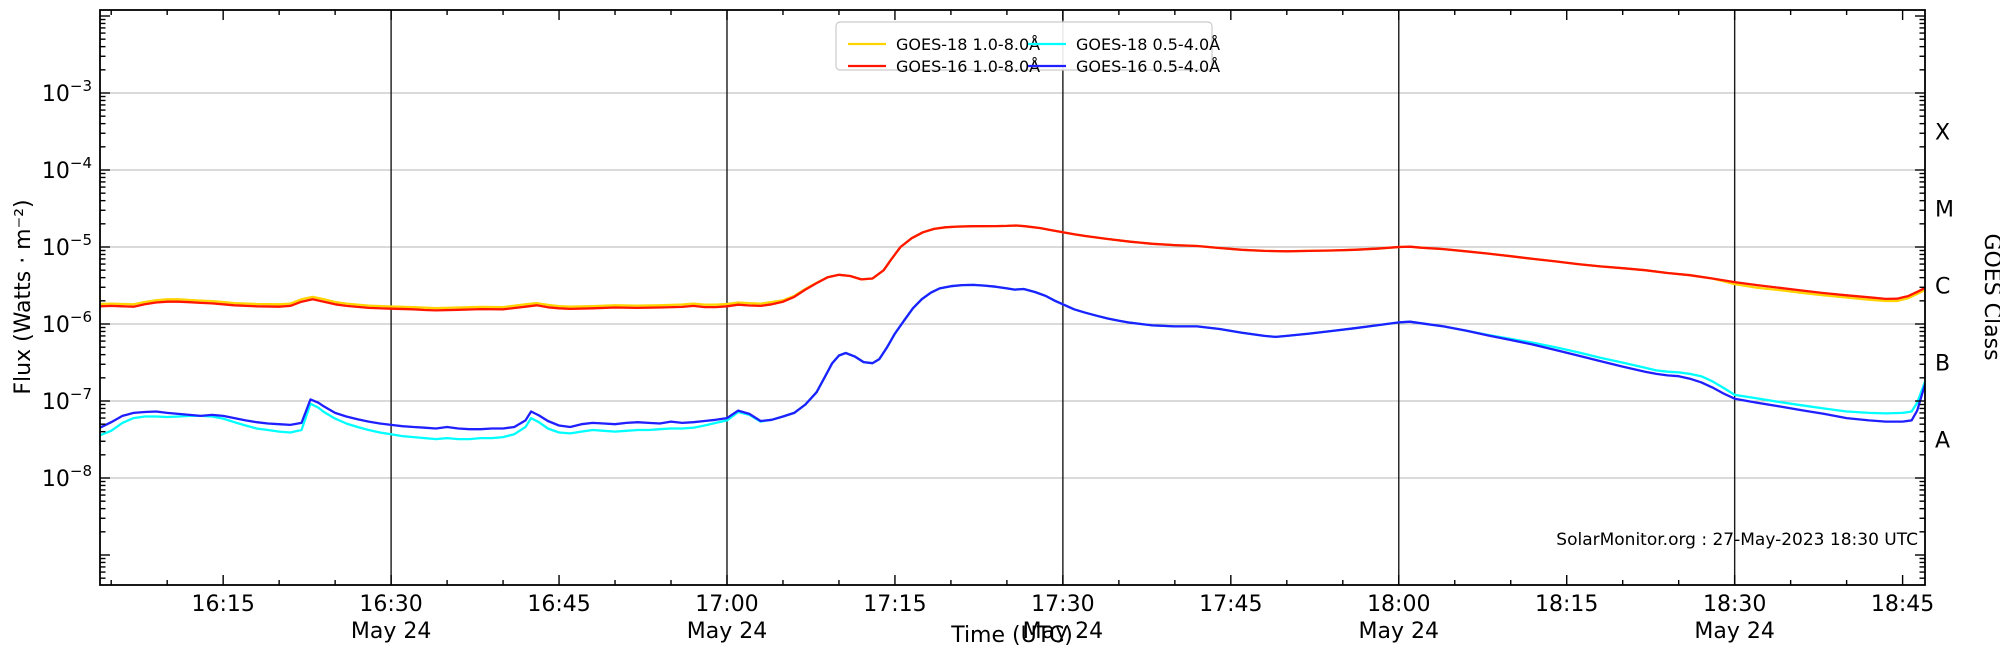 The height and width of the screenshot is (654, 2000). What do you see at coordinates (1989, 296) in the screenshot?
I see `right-axis-title: GOES Class` at bounding box center [1989, 296].